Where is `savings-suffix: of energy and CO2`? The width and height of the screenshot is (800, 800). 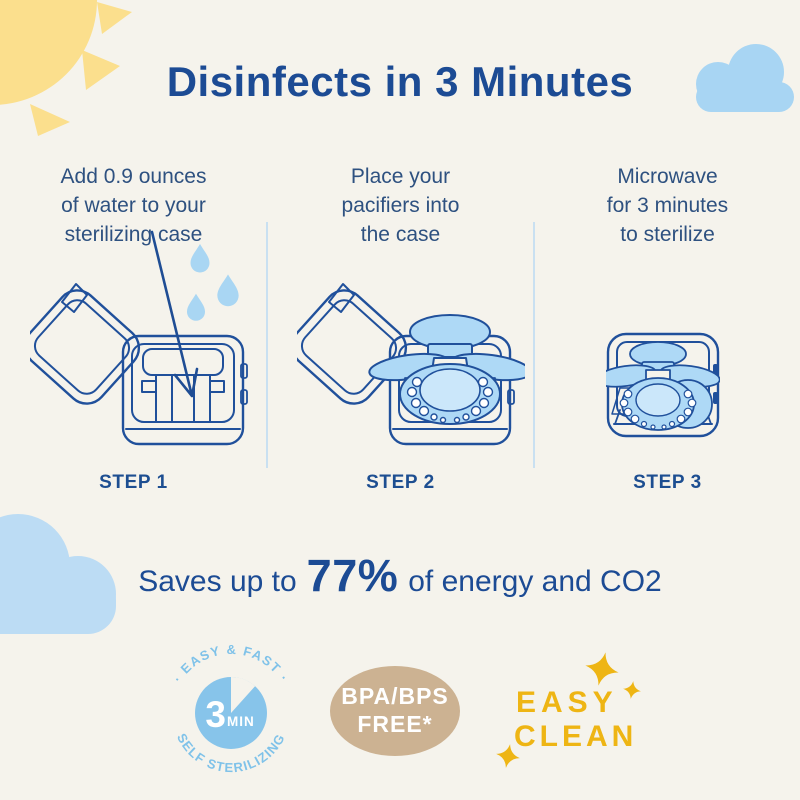
savings-suffix: of energy and CO2 is located at coordinates (535, 581).